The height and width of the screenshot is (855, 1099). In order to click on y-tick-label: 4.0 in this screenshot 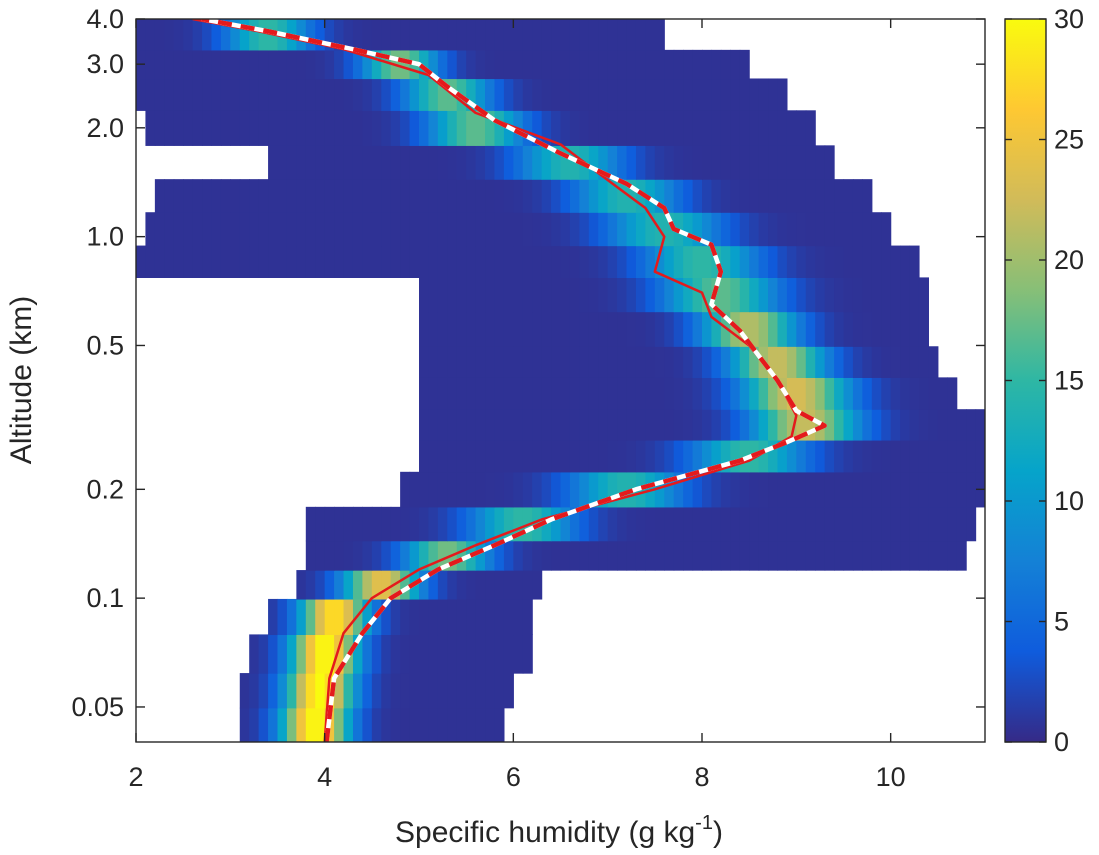, I will do `click(105, 19)`.